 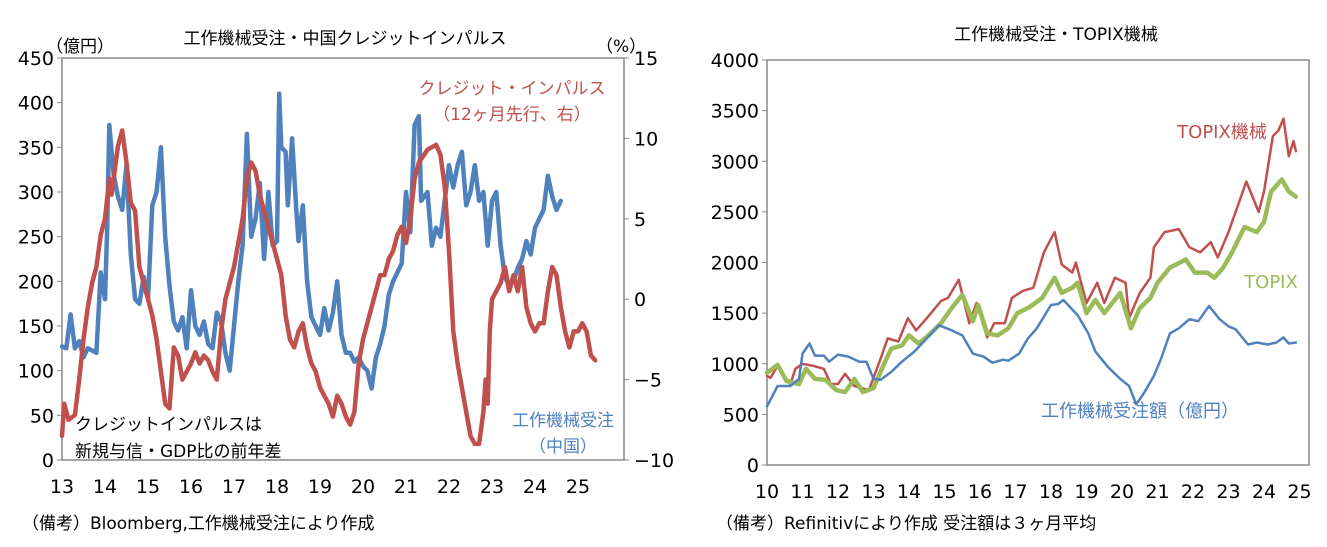 What do you see at coordinates (838, 492) in the screenshot?
I see `x-tick-label: 12` at bounding box center [838, 492].